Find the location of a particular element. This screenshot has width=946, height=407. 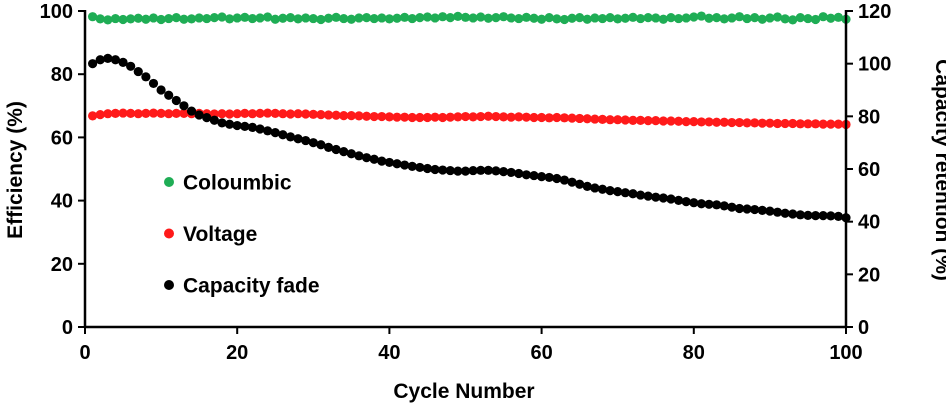

series-voltage is located at coordinates (469, 119).